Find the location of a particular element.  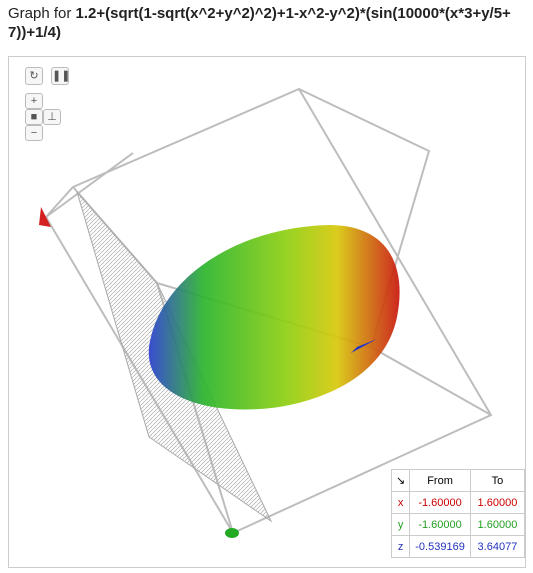

x-axis-arrow is located at coordinates (45, 217).